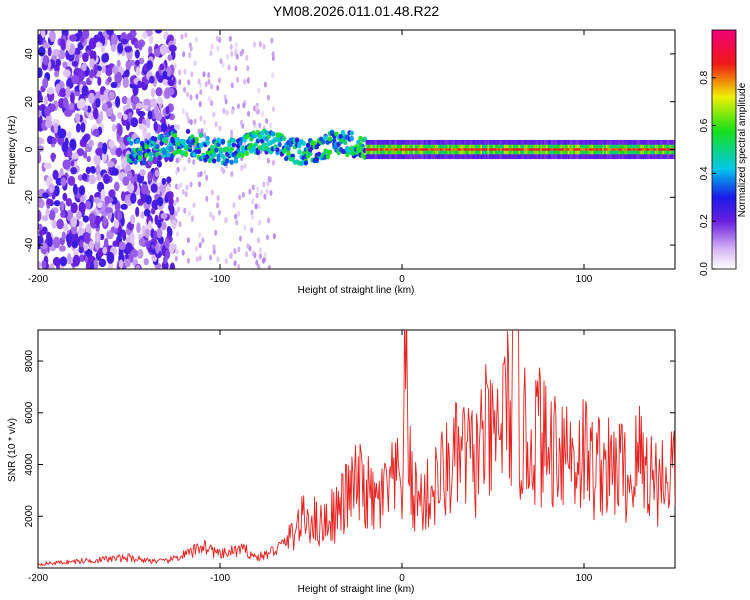 This screenshot has height=600, width=750. I want to click on spectrogram-y-label: Frequency (Hz), so click(12, 150).